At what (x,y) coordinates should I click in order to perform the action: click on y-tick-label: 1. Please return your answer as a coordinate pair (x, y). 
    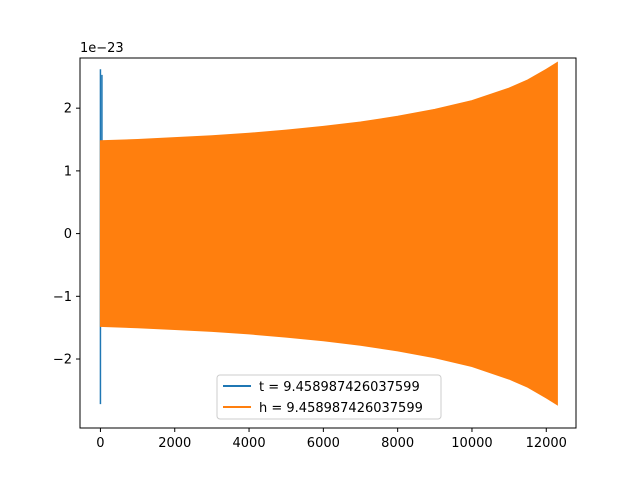
    Looking at the image, I should click on (68, 171).